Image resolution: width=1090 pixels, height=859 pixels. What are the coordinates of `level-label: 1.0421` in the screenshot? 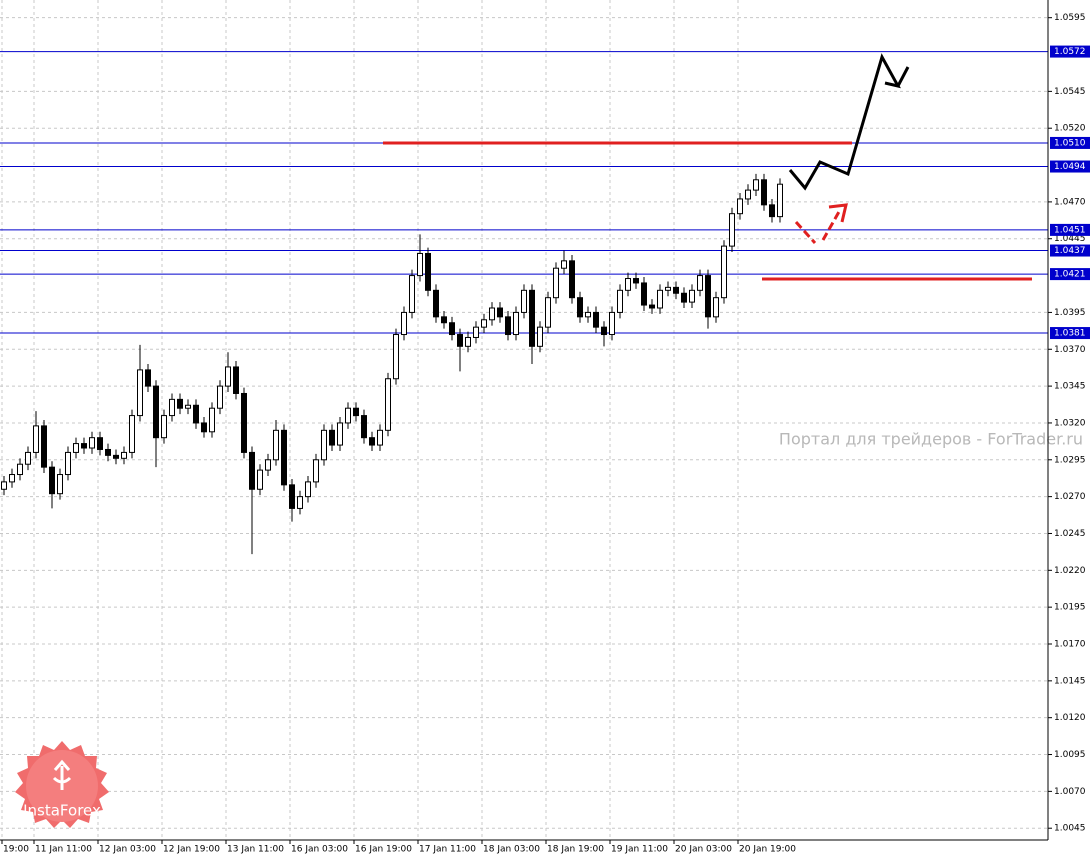 It's located at (1070, 275).